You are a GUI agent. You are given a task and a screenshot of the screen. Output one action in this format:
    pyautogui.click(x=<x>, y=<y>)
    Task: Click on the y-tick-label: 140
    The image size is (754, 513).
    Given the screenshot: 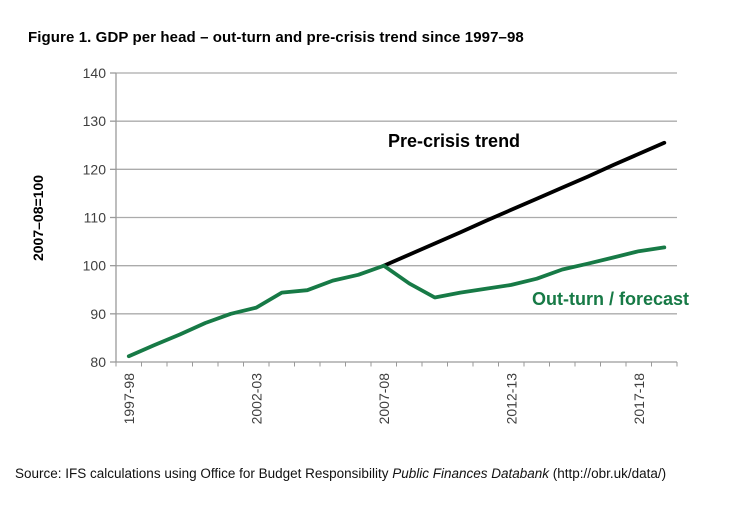 What is the action you would take?
    pyautogui.click(x=95, y=73)
    